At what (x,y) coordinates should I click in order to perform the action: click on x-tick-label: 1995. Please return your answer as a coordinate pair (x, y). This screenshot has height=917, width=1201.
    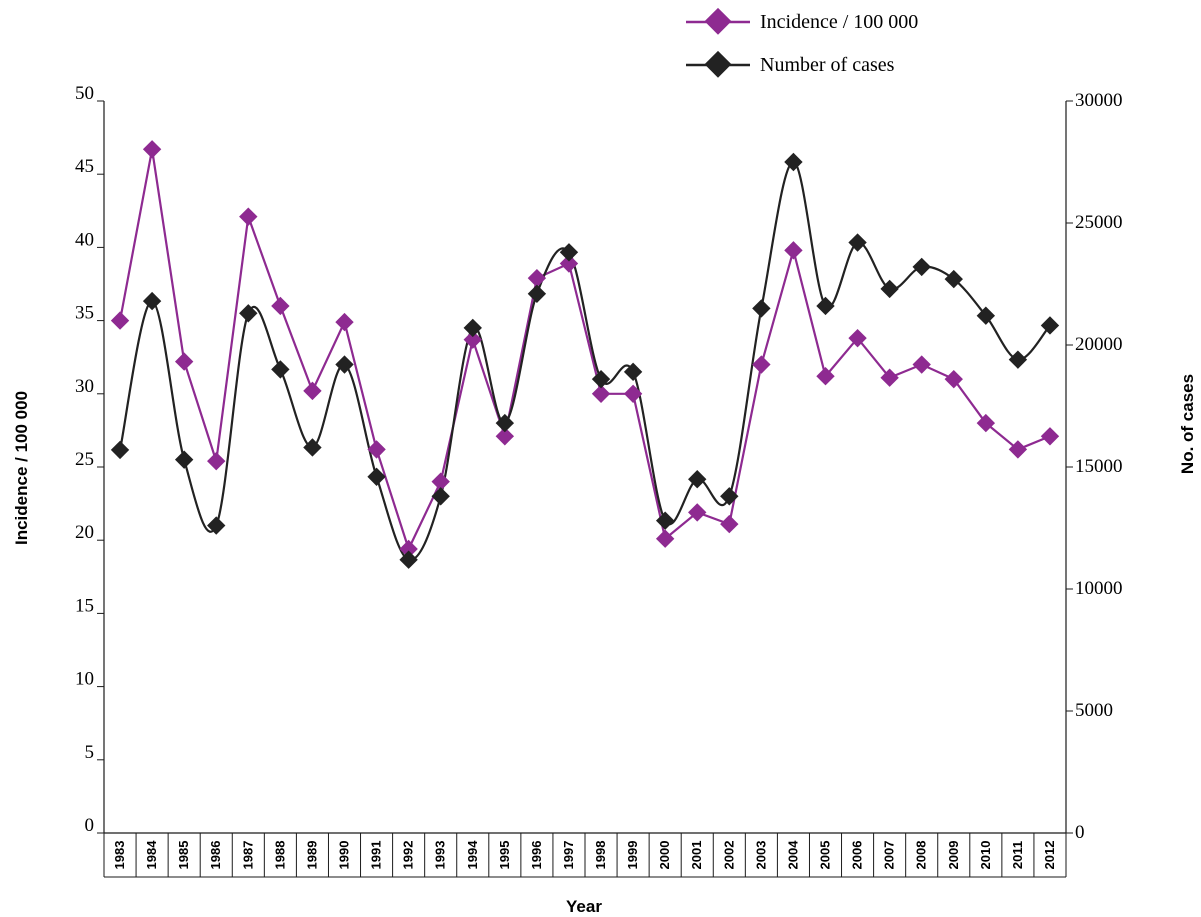
    Looking at the image, I should click on (504, 855).